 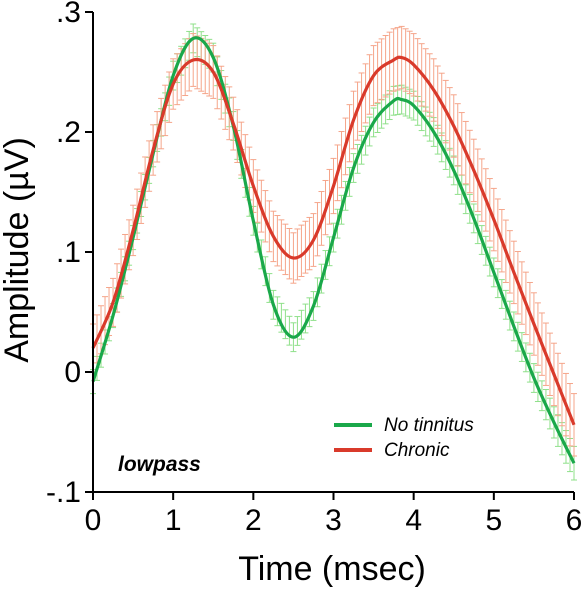 I want to click on x-tick-label: 1, so click(x=173, y=520).